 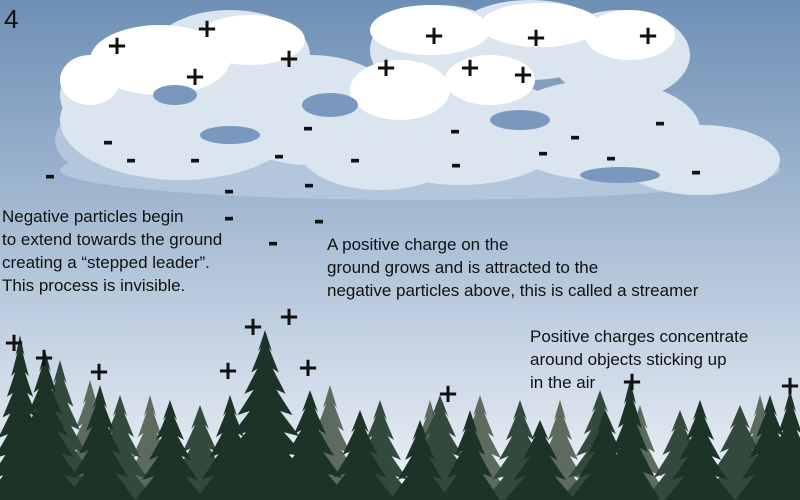 I want to click on step-number: 4, so click(x=11, y=19).